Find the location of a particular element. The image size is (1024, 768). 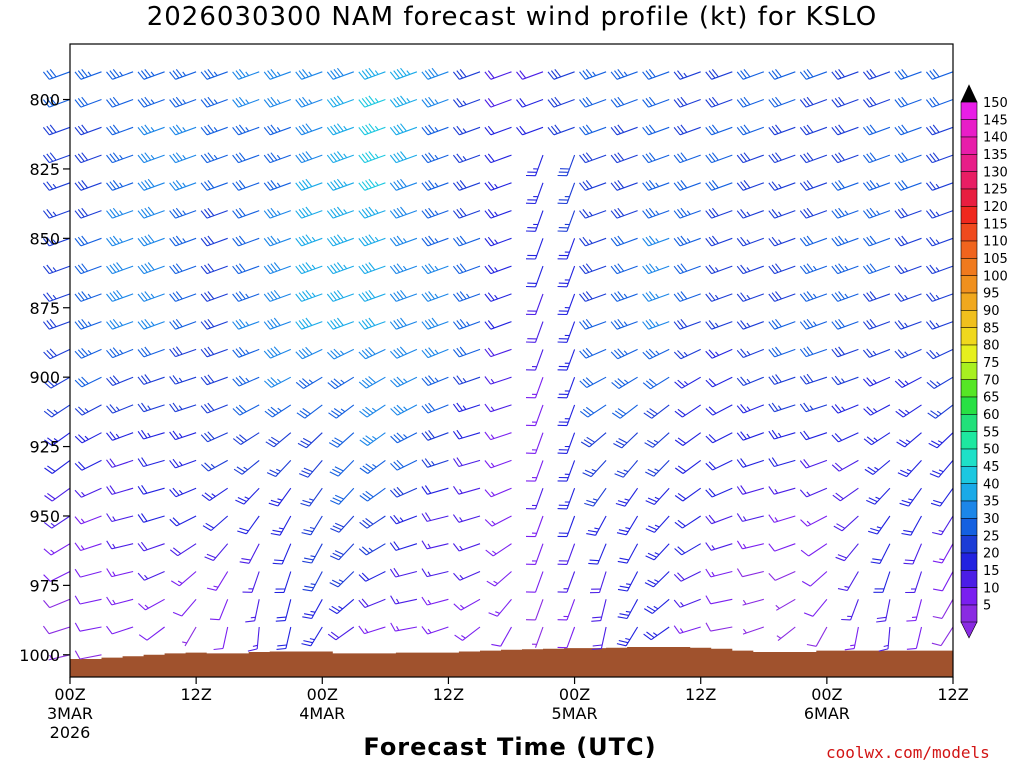

x-tick-label: 12Z is located at coordinates (700, 694).